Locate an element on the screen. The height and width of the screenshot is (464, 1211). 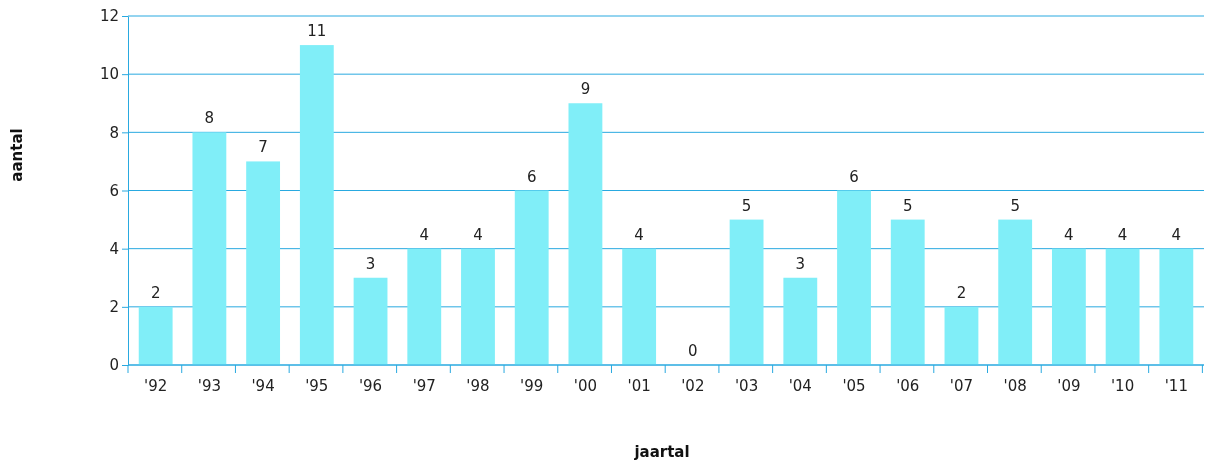
x-tick-label: '10 is located at coordinates (1123, 386).